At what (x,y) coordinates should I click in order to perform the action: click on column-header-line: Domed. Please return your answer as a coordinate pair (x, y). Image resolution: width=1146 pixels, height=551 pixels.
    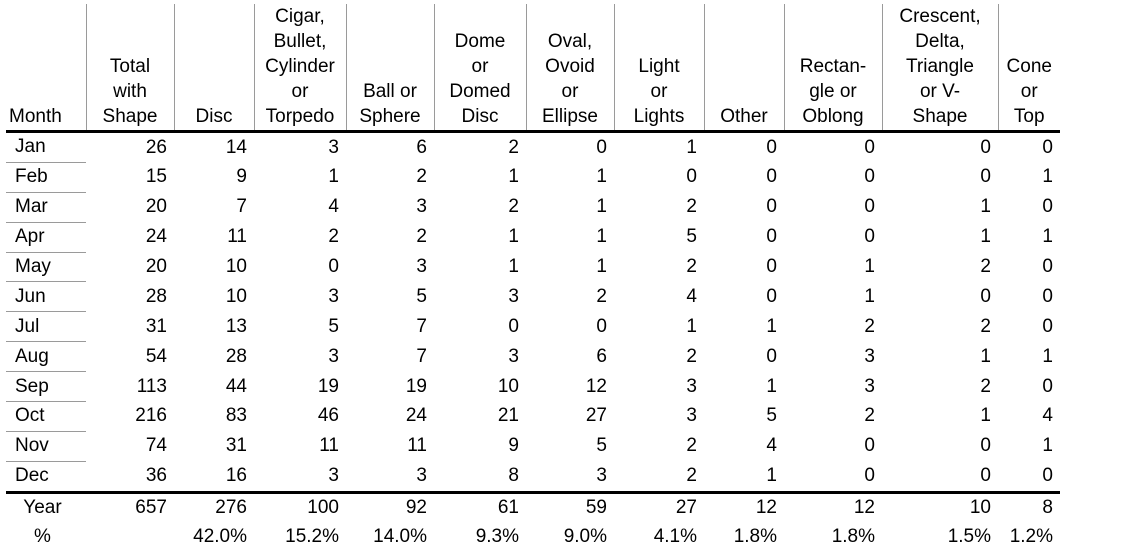
    Looking at the image, I should click on (480, 91).